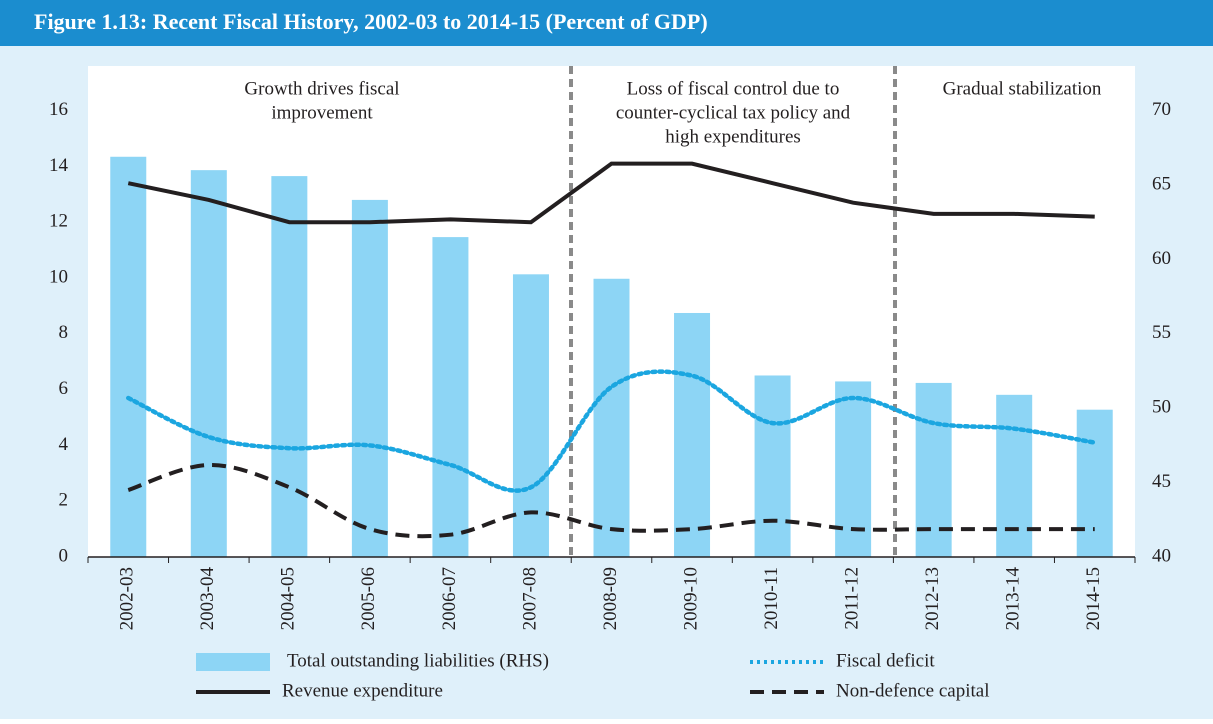 The image size is (1213, 724). What do you see at coordinates (932, 598) in the screenshot?
I see `x-tick-label: 2012-13` at bounding box center [932, 598].